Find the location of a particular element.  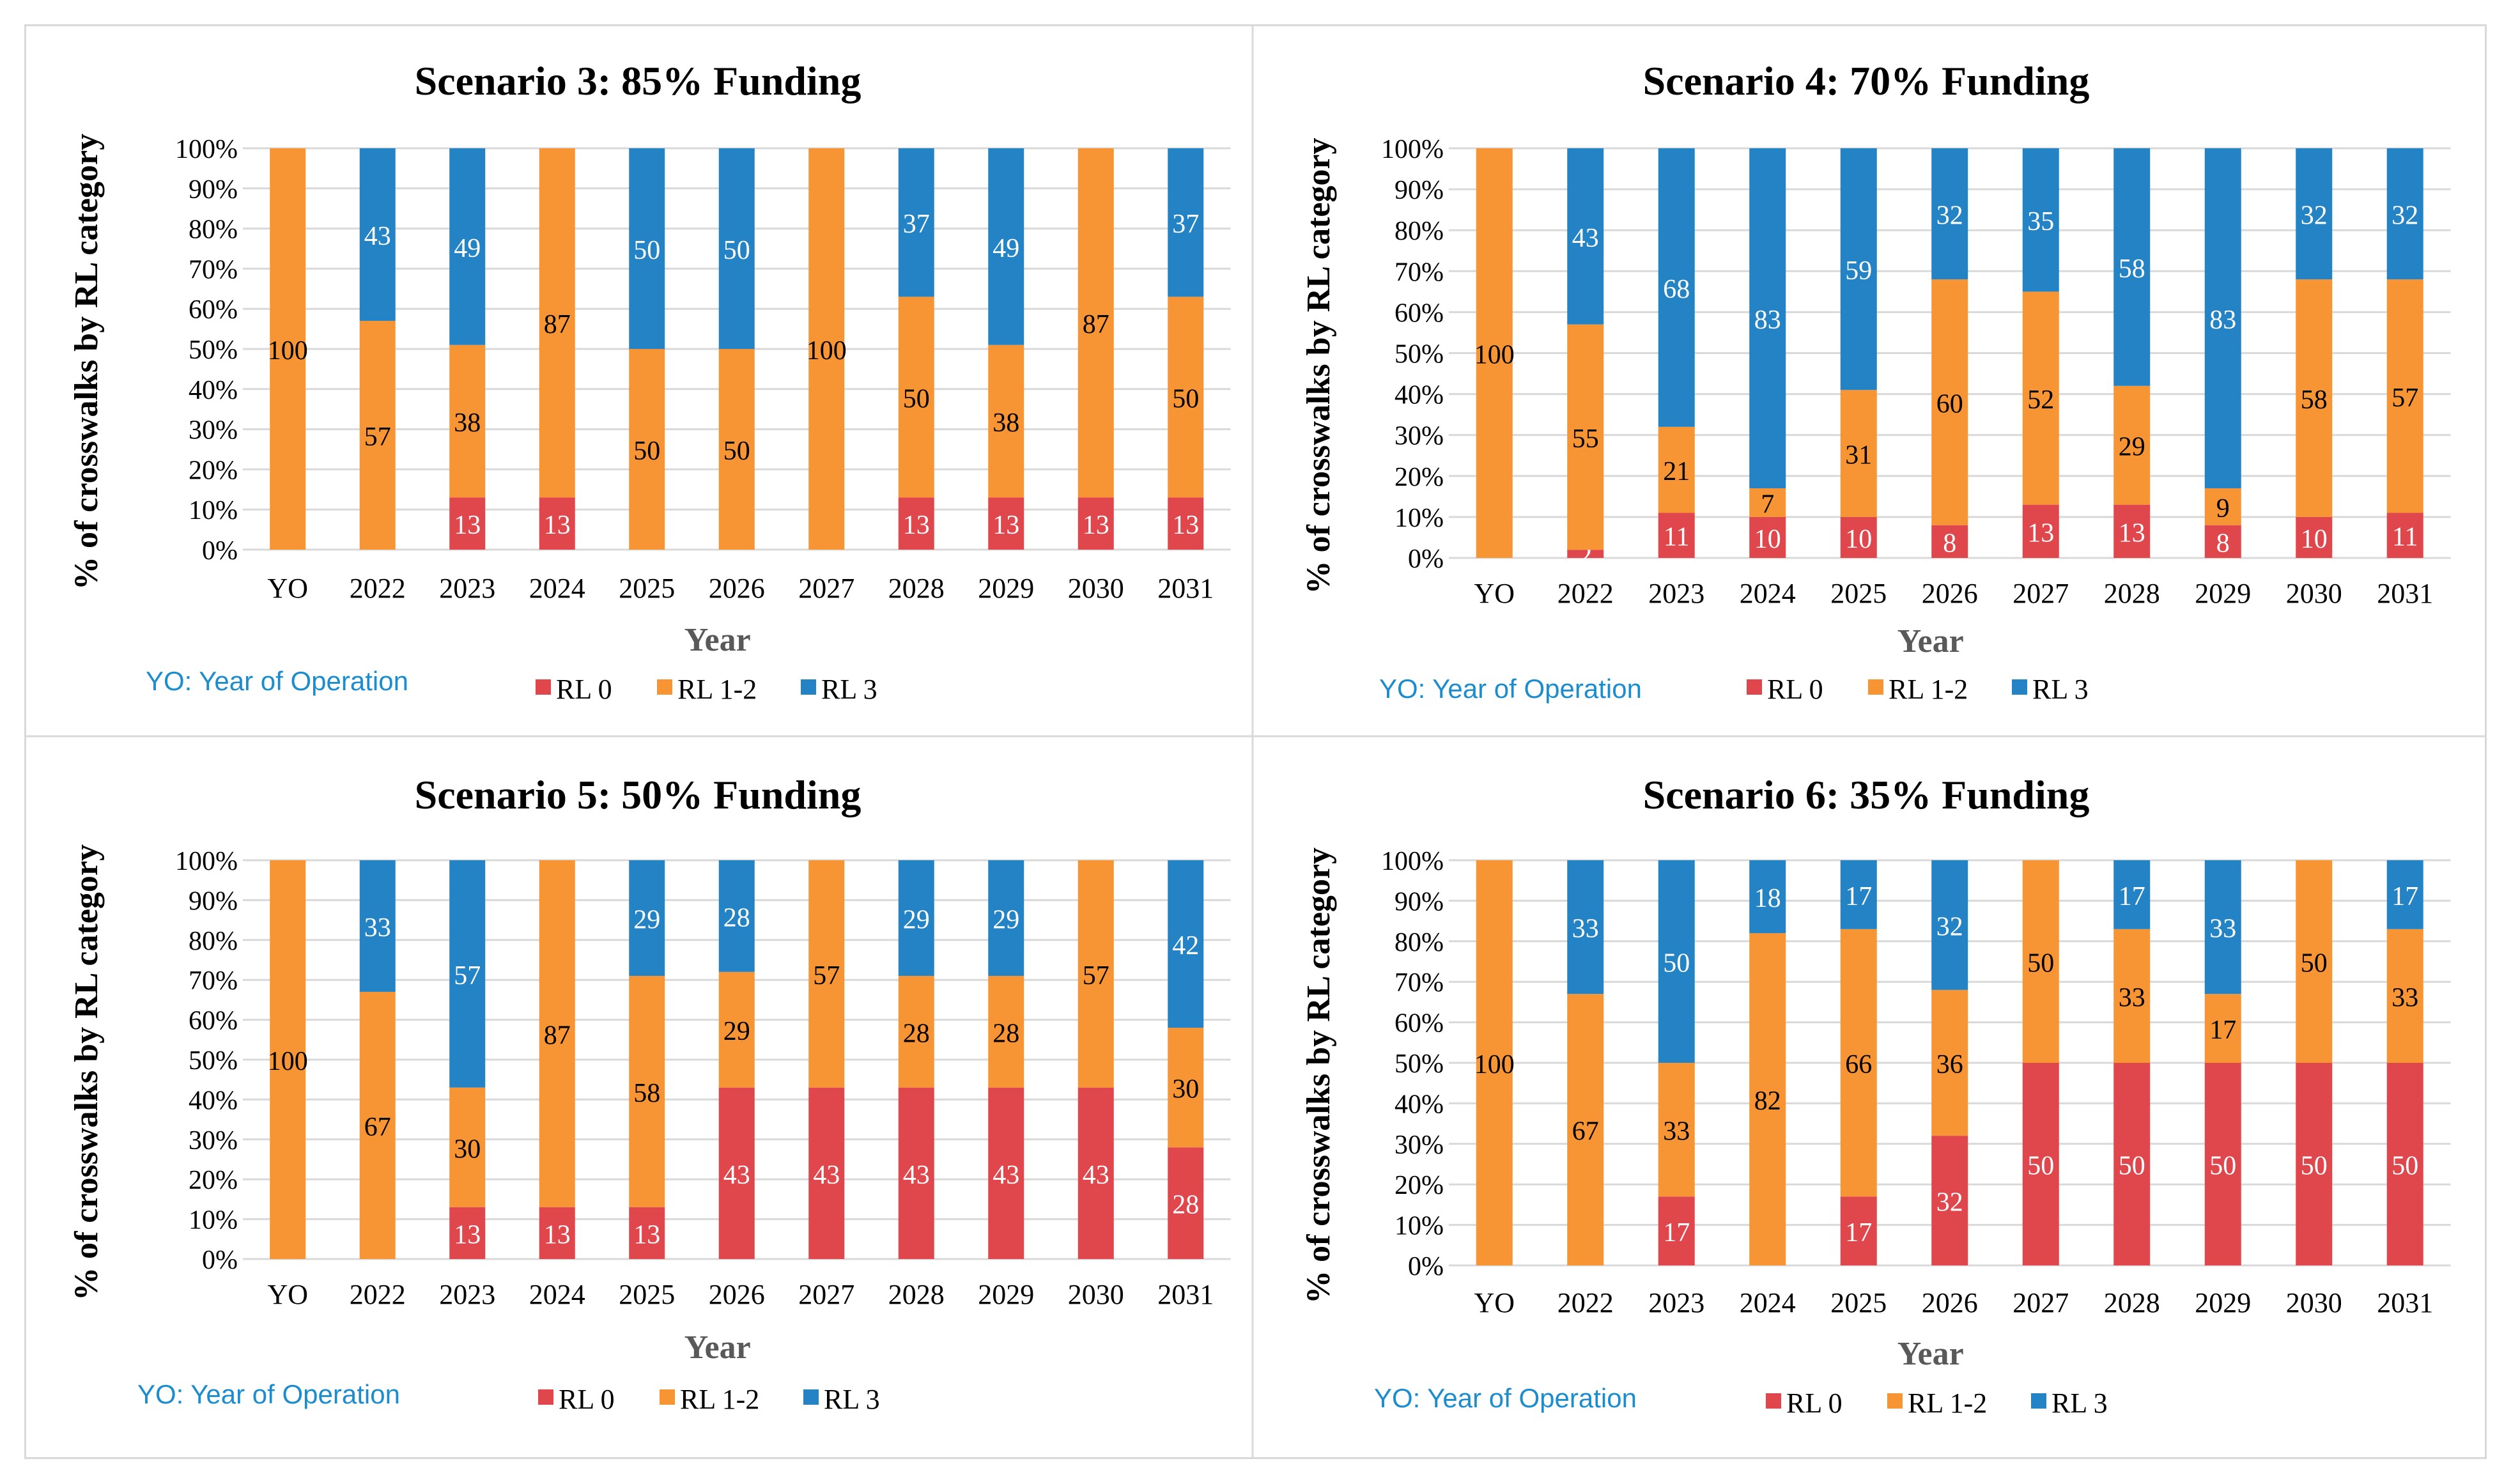

chart3-xtick-label: 2027 is located at coordinates (826, 1295).